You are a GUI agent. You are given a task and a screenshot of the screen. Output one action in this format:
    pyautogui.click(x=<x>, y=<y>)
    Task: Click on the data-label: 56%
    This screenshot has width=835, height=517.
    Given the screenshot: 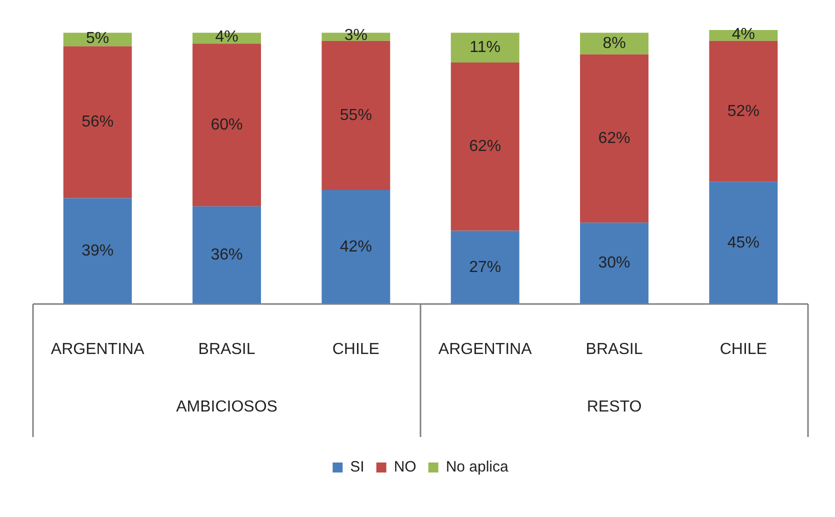 What is the action you would take?
    pyautogui.click(x=98, y=122)
    